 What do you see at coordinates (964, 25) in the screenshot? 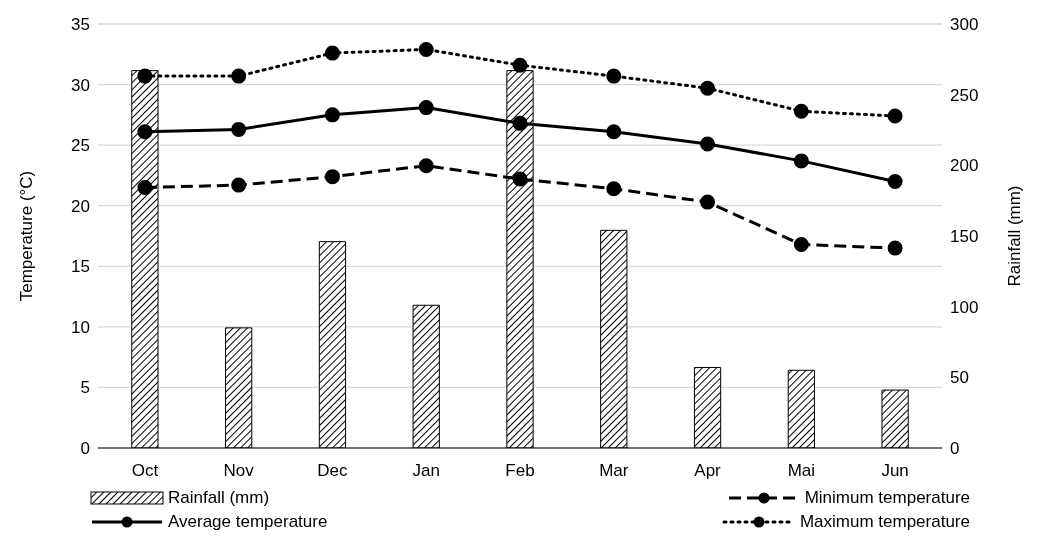
I see `y2-tick-label: 300` at bounding box center [964, 25].